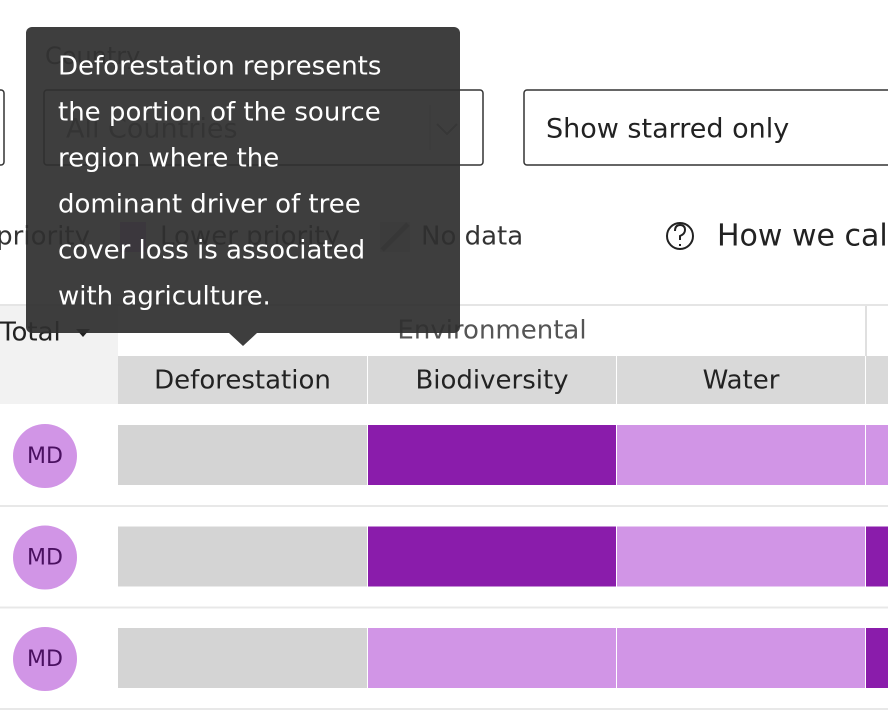 The width and height of the screenshot is (888, 722). Describe the element at coordinates (243, 339) in the screenshot. I see `tooltip-pointer` at that location.